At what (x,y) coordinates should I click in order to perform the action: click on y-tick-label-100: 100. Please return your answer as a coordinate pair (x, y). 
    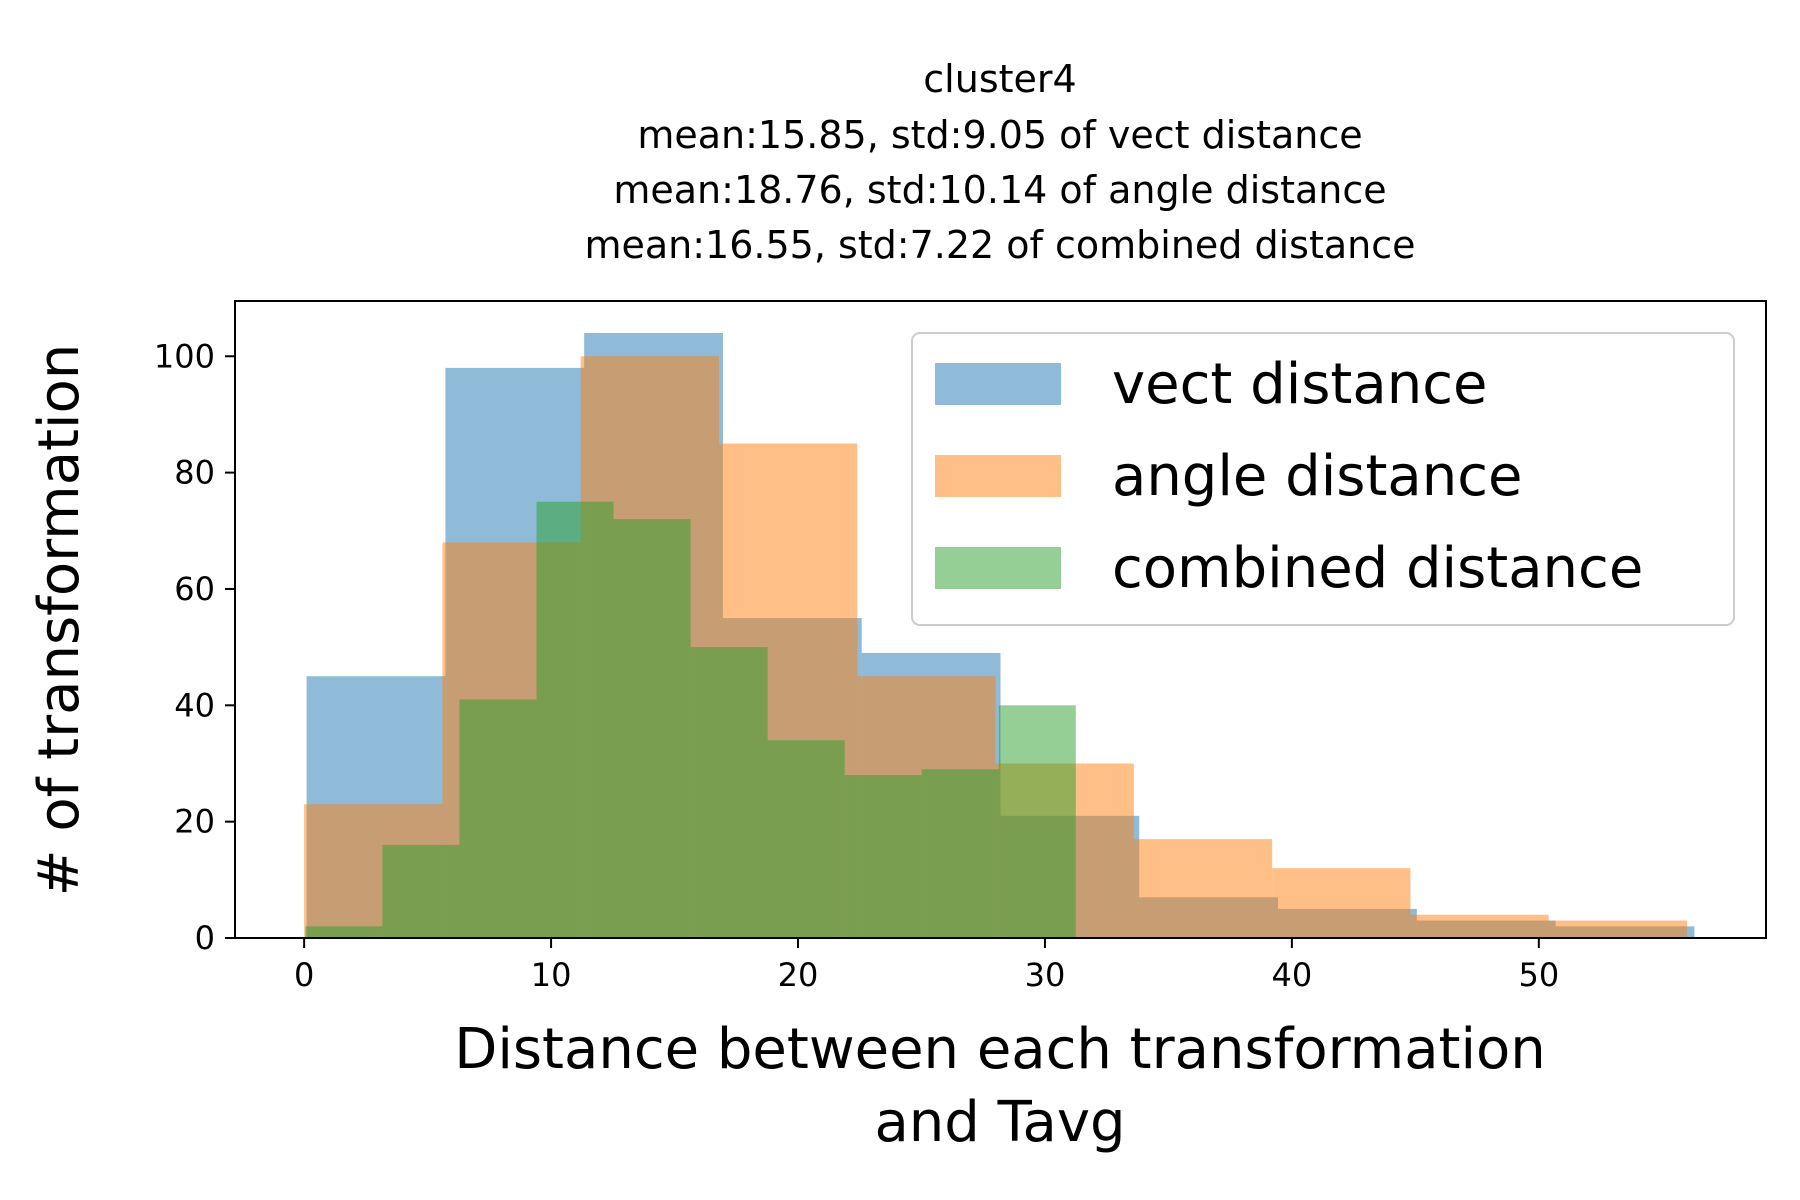
    Looking at the image, I should click on (184, 356).